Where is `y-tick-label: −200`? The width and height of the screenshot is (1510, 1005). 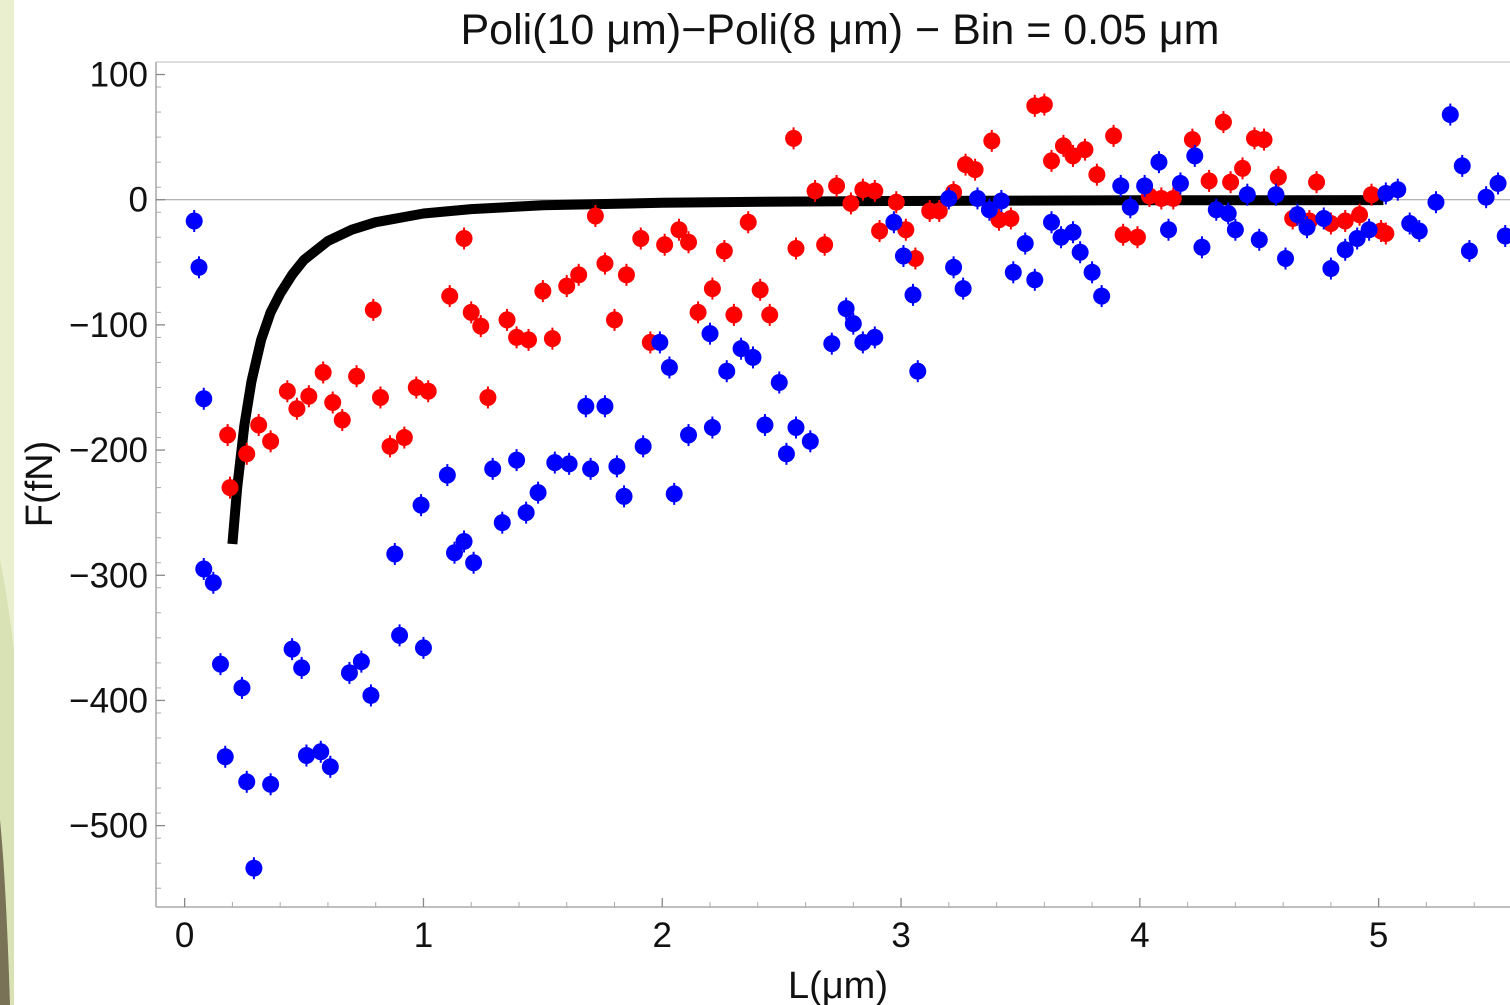 y-tick-label: −200 is located at coordinates (108, 450).